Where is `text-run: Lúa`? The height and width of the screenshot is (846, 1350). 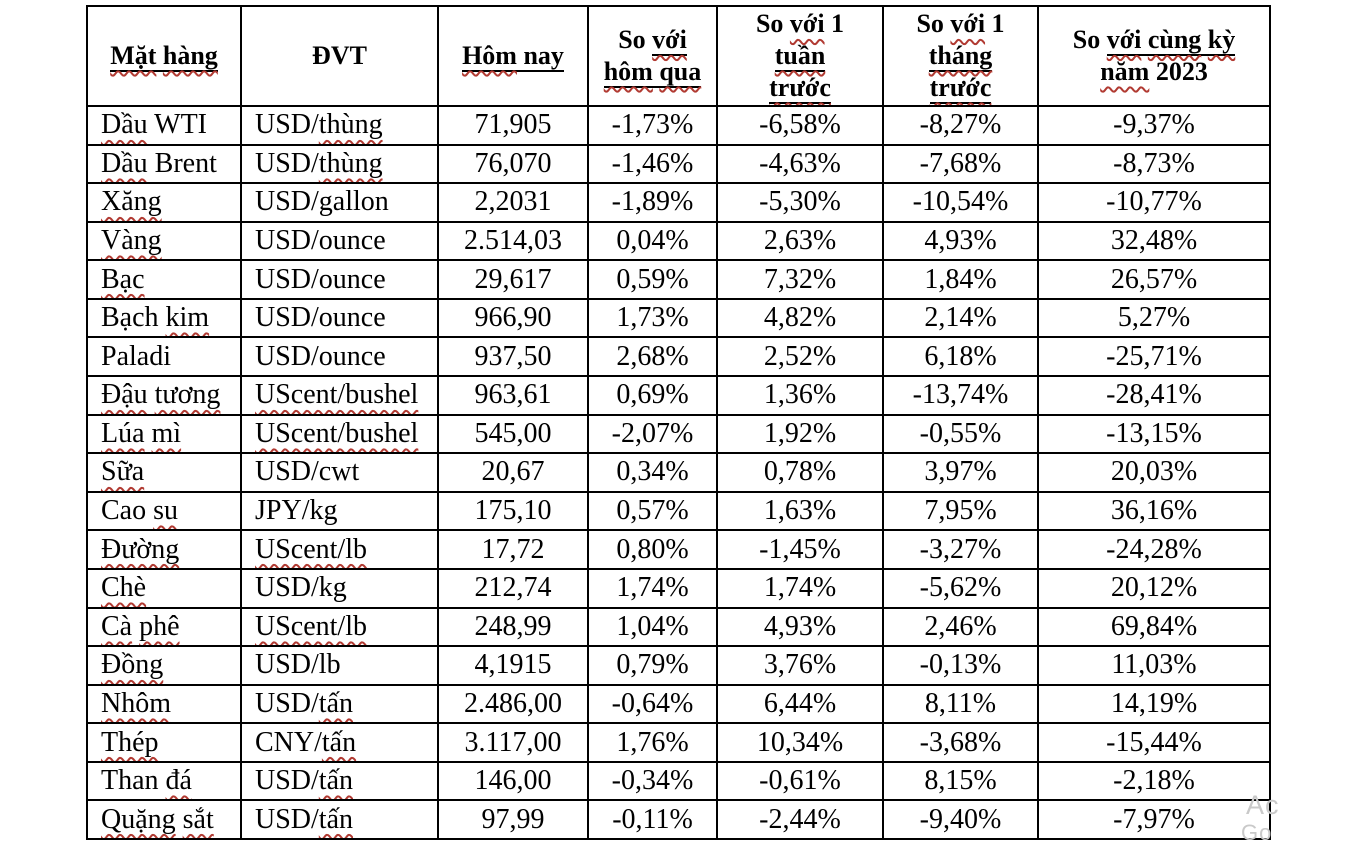
text-run: Lúa is located at coordinates (123, 433).